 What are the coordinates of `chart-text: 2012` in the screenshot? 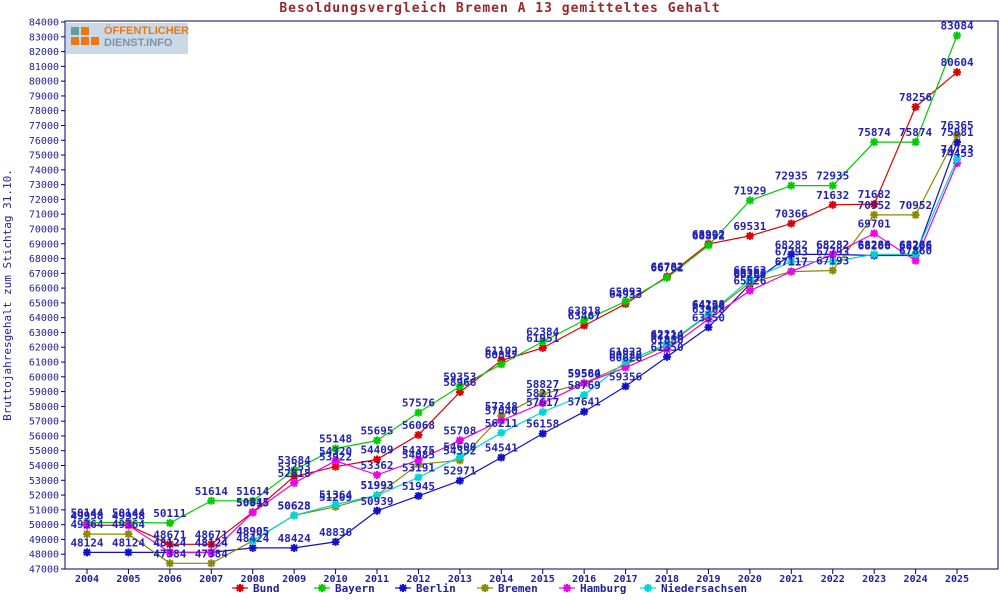 It's located at (418, 579).